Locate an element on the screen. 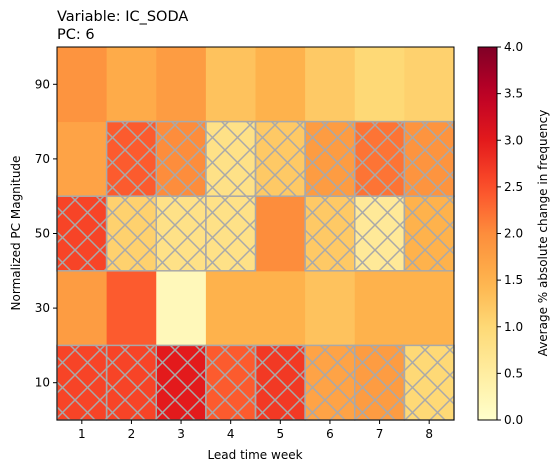  colorbar-tick-label: 4.0 is located at coordinates (513, 47).